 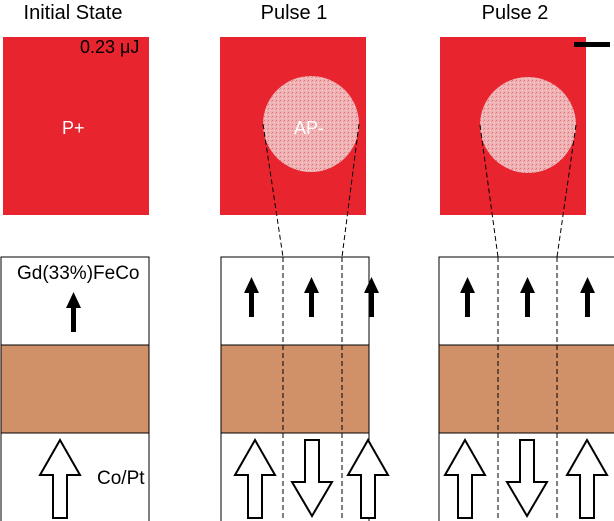 I want to click on state-label-initial: P+, so click(x=73, y=128).